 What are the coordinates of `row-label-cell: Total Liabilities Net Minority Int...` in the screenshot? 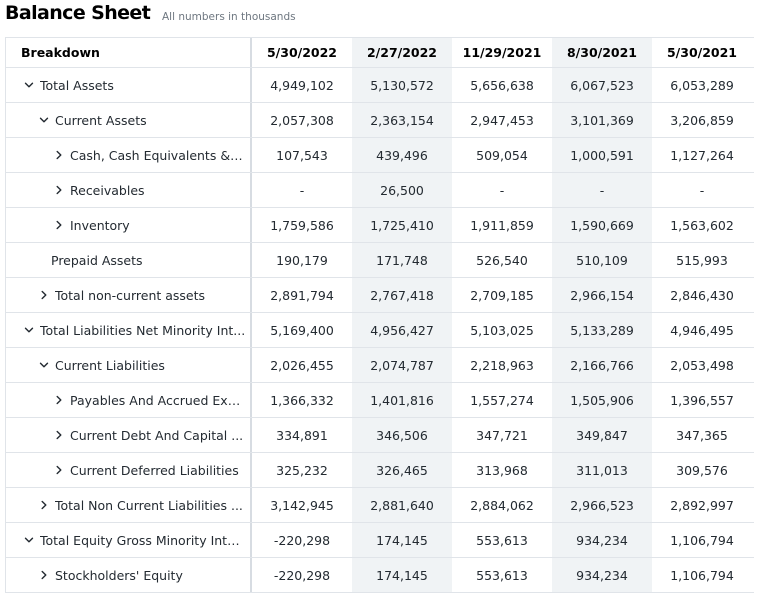 It's located at (129, 330).